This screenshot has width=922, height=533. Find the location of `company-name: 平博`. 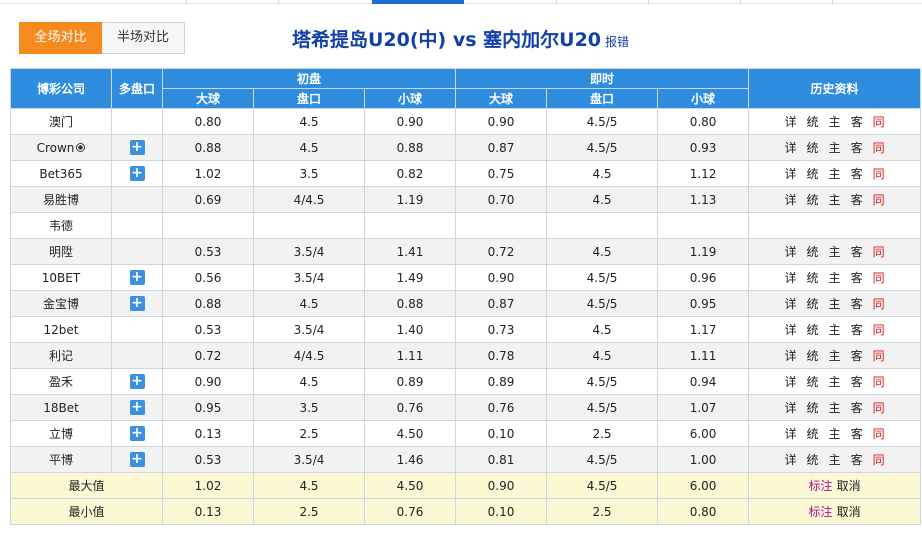

company-name: 平博 is located at coordinates (60, 460).